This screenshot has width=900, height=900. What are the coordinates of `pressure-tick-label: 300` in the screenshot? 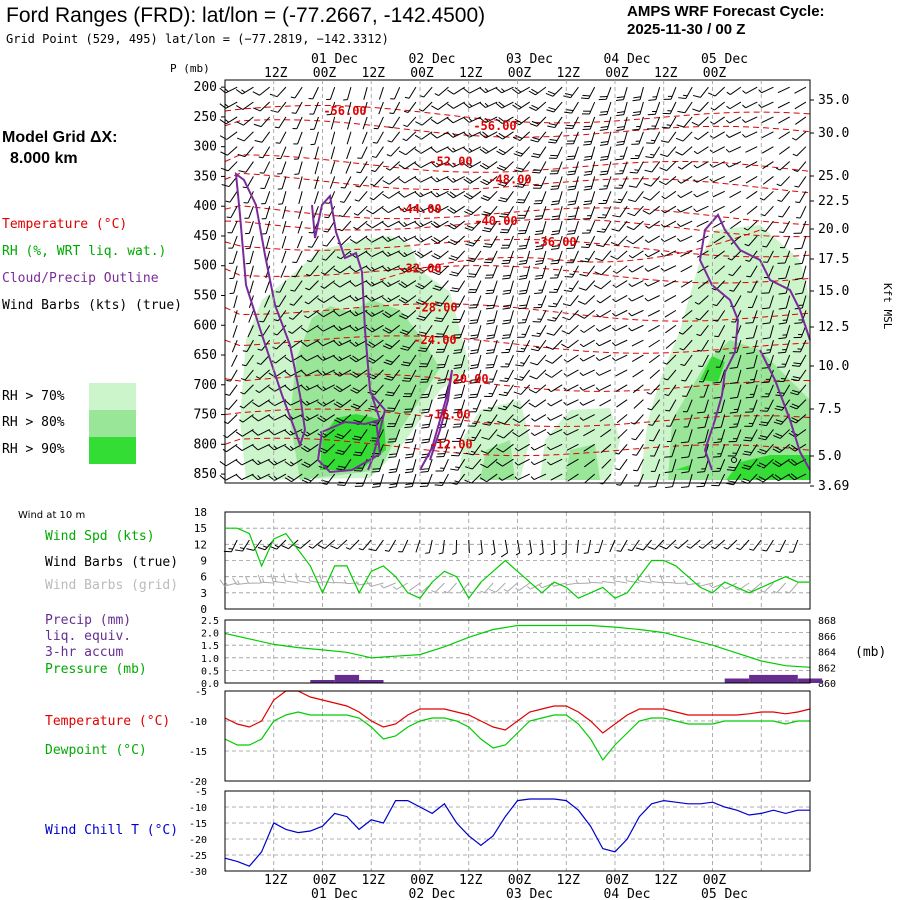 It's located at (205, 147).